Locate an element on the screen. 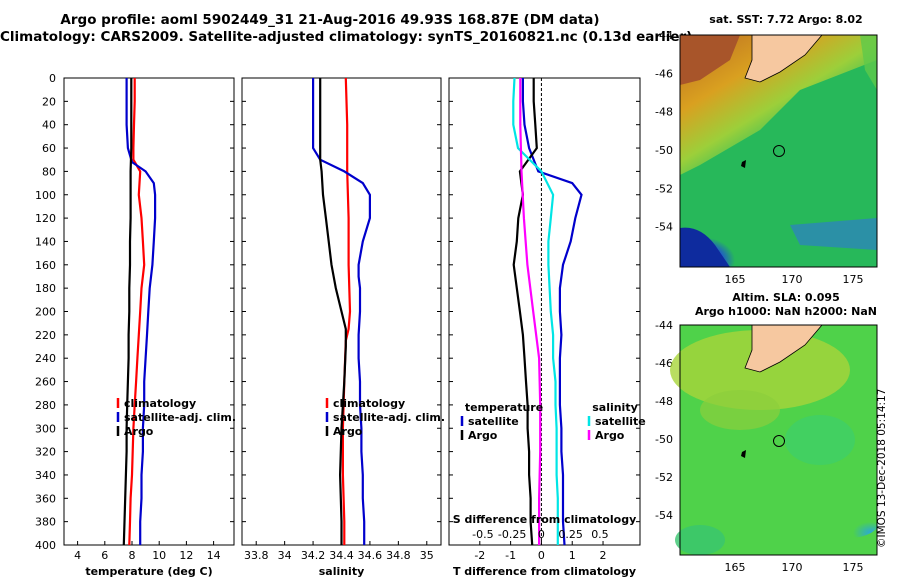 The width and height of the screenshot is (900, 580). y-tick-label: 180 is located at coordinates (45, 288).